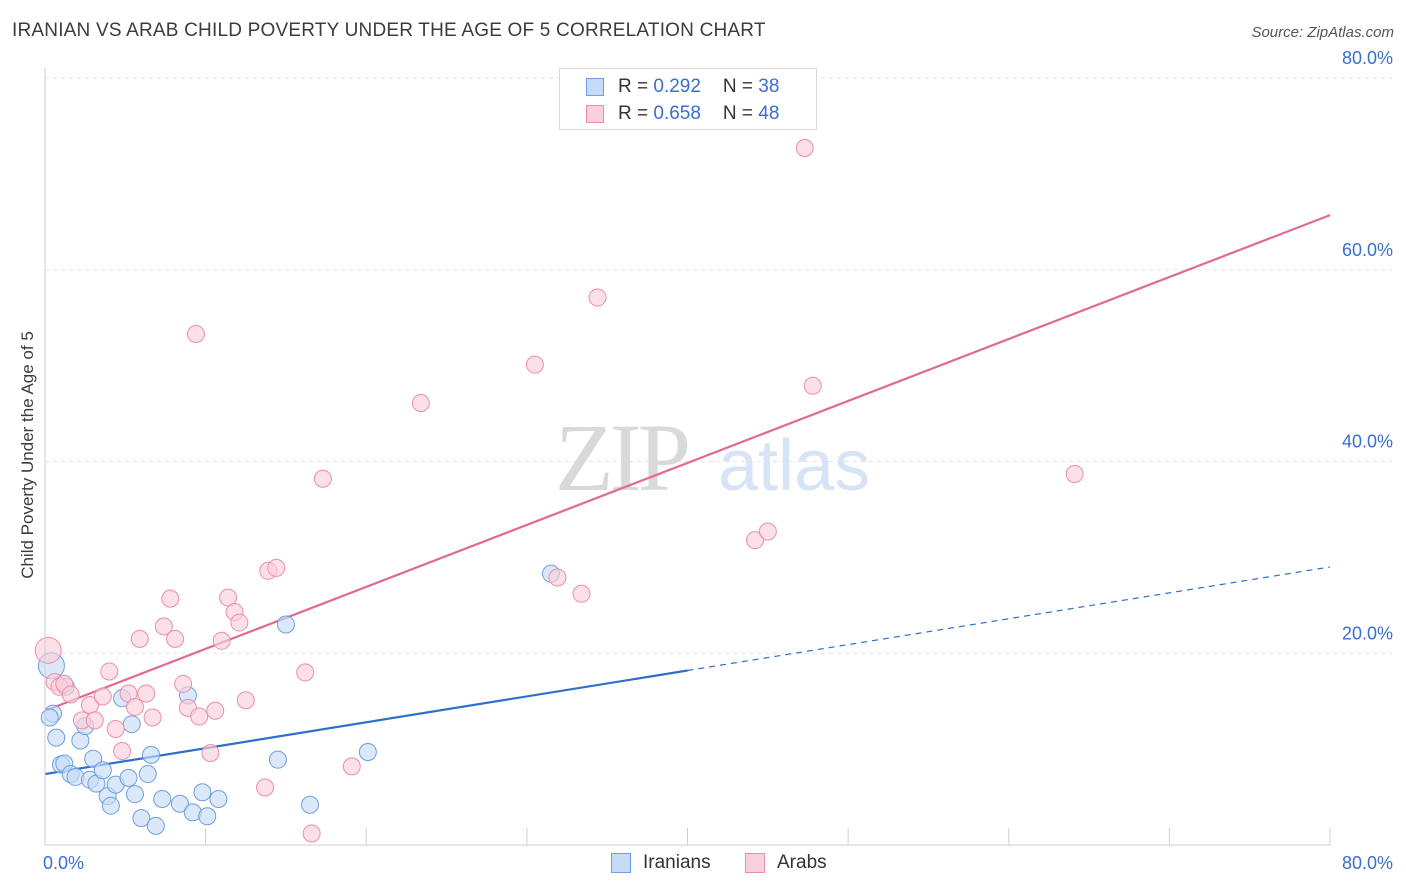 The width and height of the screenshot is (1406, 892). What do you see at coordinates (1367, 442) in the screenshot?
I see `y-tick-label: 40.0%` at bounding box center [1367, 442].